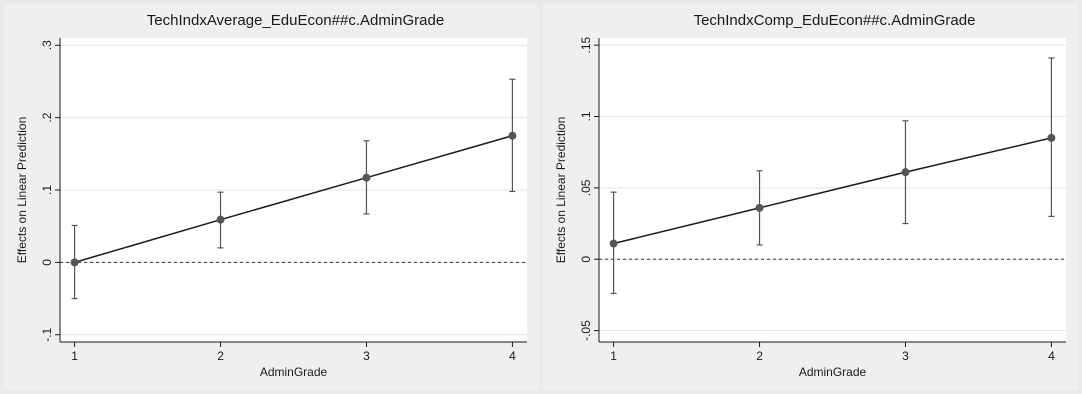  Describe the element at coordinates (295, 20) in the screenshot. I see `chart-title: TechIndxAverage_EduEcon##c.AdminGrade` at that location.